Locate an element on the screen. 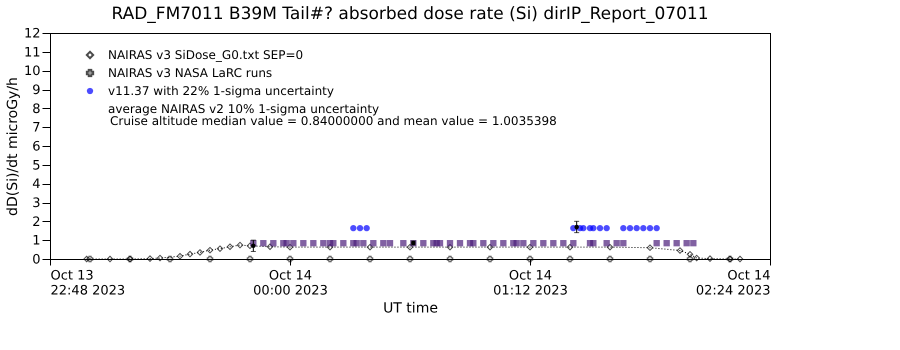 The image size is (900, 350). y-tick-label: 9 is located at coordinates (36, 90).